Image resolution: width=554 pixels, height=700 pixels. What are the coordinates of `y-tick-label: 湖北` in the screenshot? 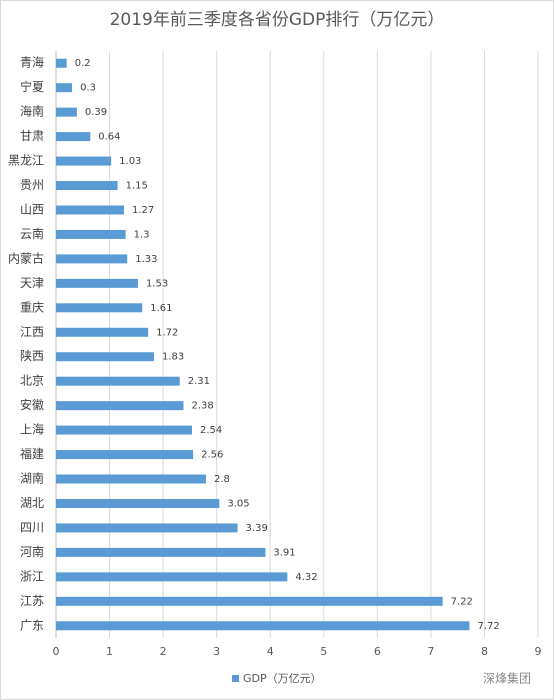 It's located at (32, 502).